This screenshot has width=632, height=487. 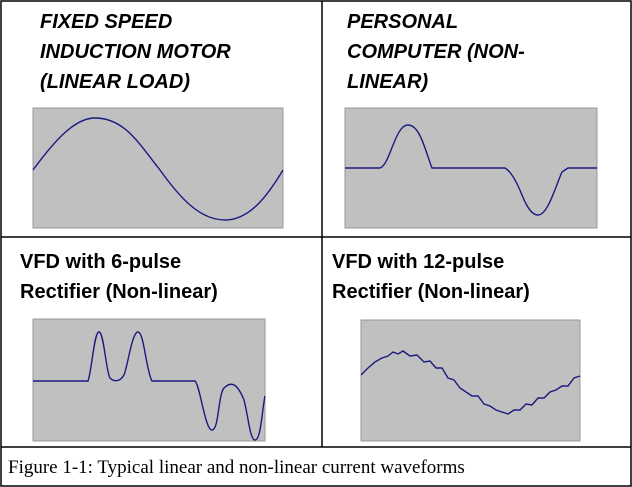 I want to click on panel-title: VFD with 12-pulse, so click(x=418, y=262).